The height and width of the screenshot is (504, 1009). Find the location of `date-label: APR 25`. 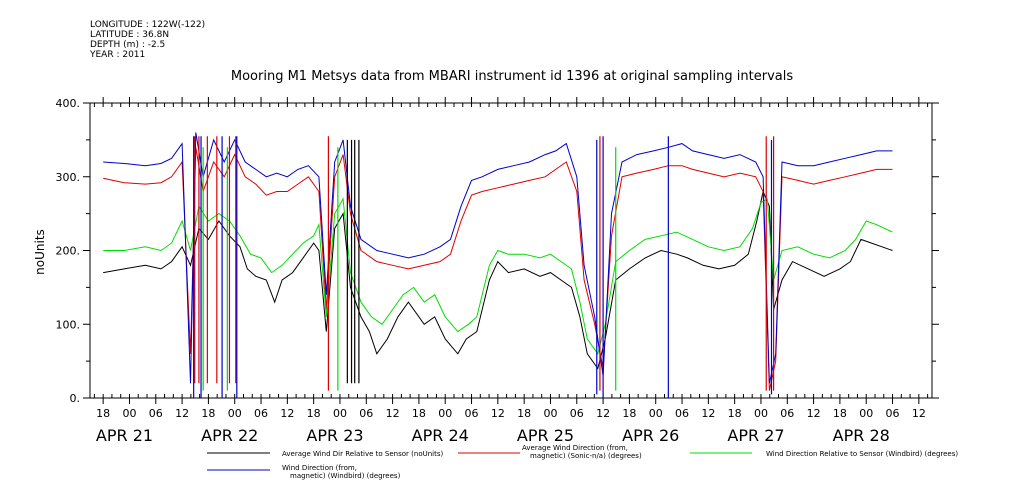

date-label: APR 25 is located at coordinates (545, 435).